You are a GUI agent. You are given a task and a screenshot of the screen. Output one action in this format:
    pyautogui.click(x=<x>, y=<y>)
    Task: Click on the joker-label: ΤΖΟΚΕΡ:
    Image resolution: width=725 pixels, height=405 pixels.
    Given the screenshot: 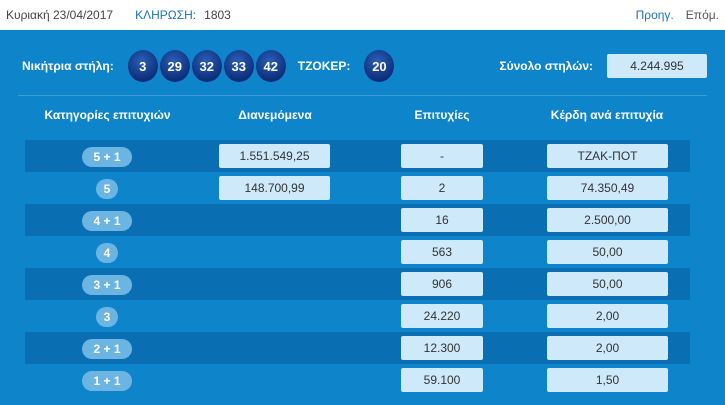 What is the action you would take?
    pyautogui.click(x=324, y=66)
    